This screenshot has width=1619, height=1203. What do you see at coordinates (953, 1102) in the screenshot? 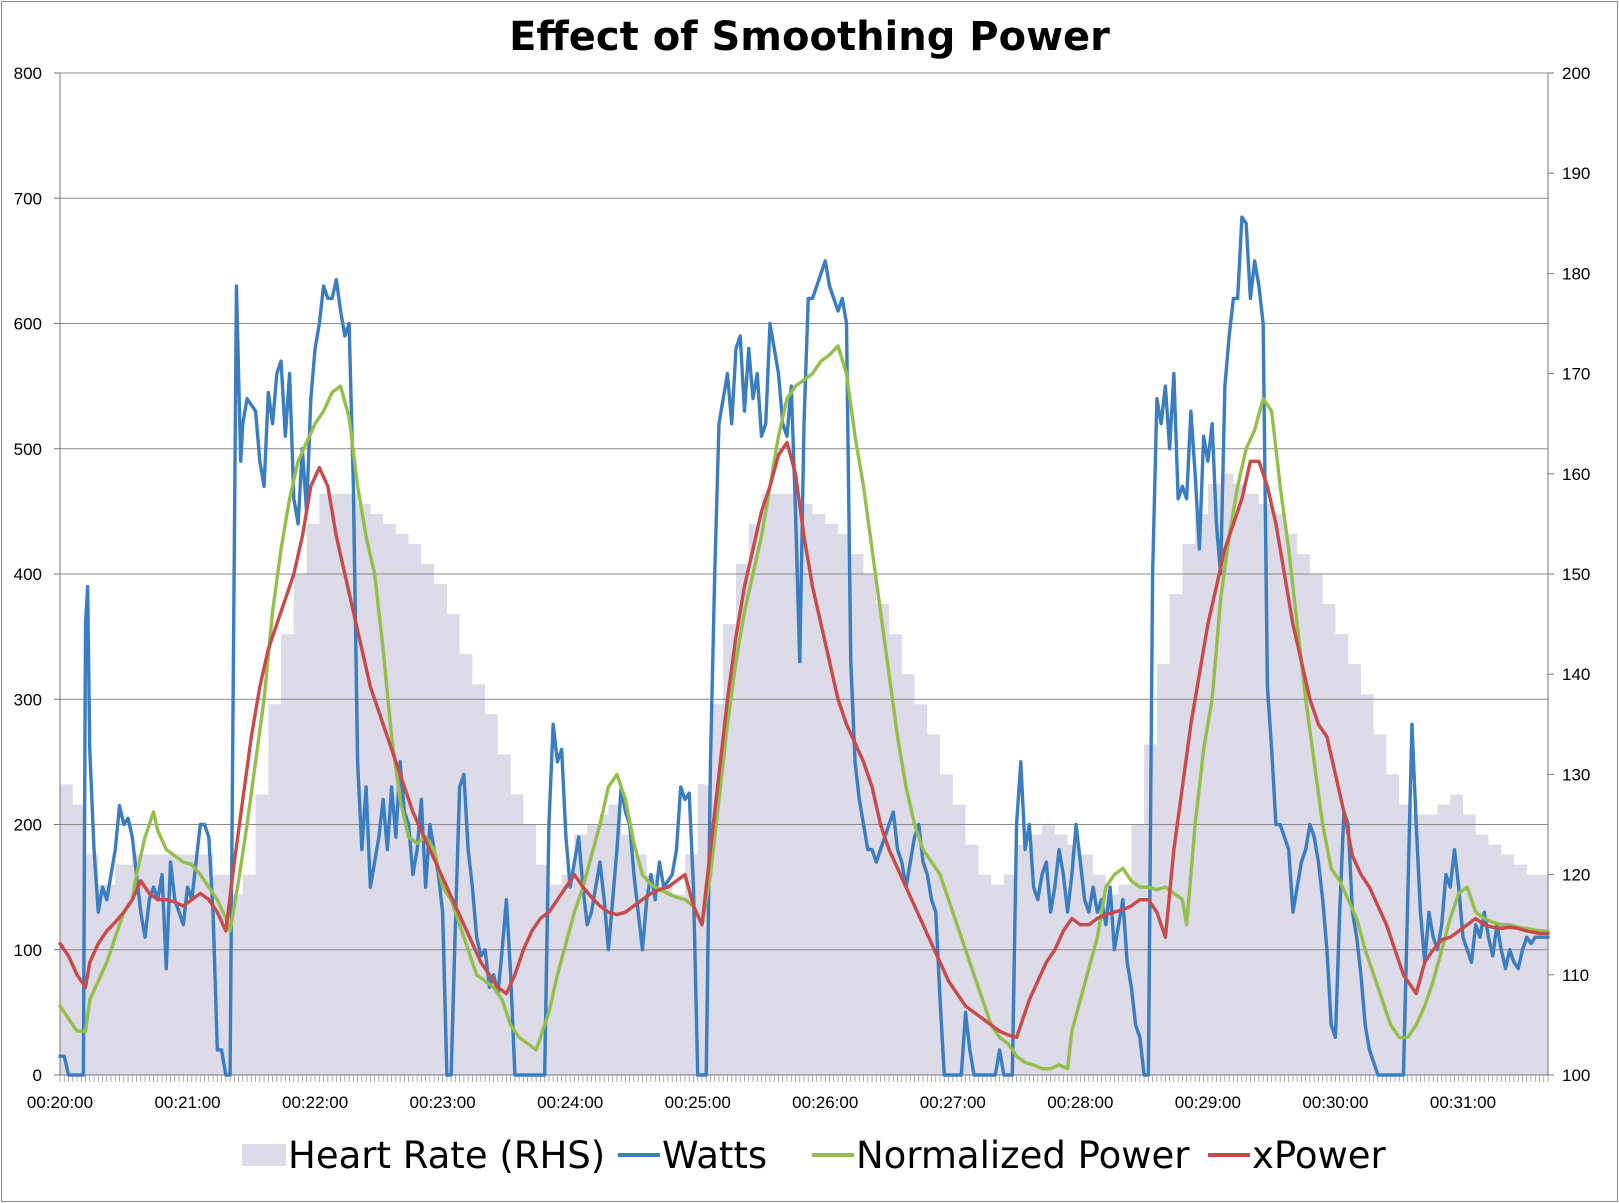
I see `x-tick-label: 00:27:00` at bounding box center [953, 1102].